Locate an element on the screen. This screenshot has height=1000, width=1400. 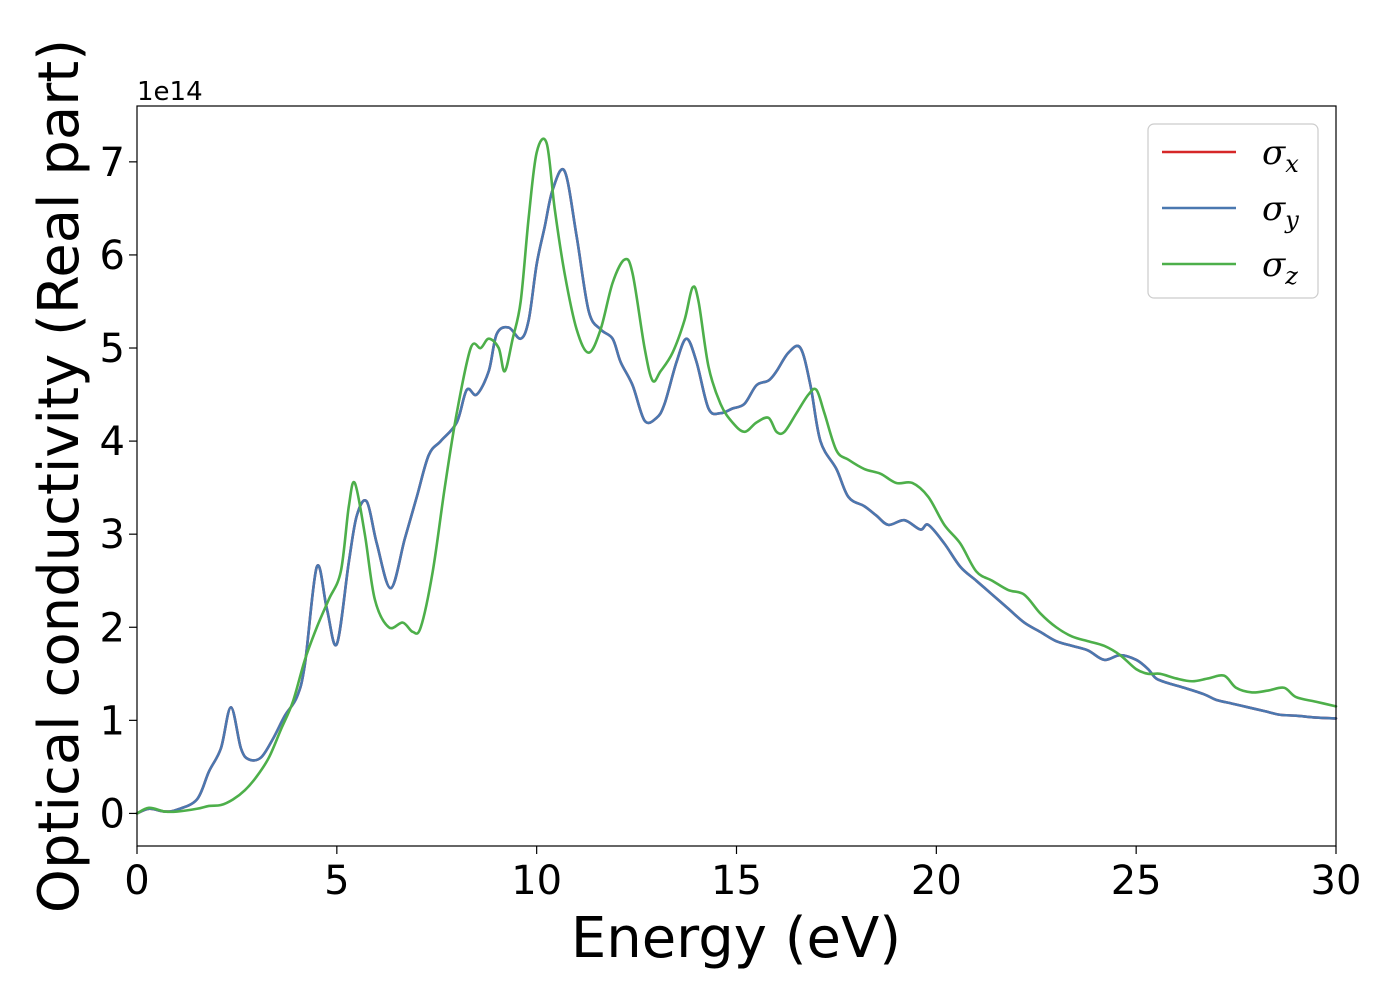
x-tick-label: 15 is located at coordinates (736, 881).